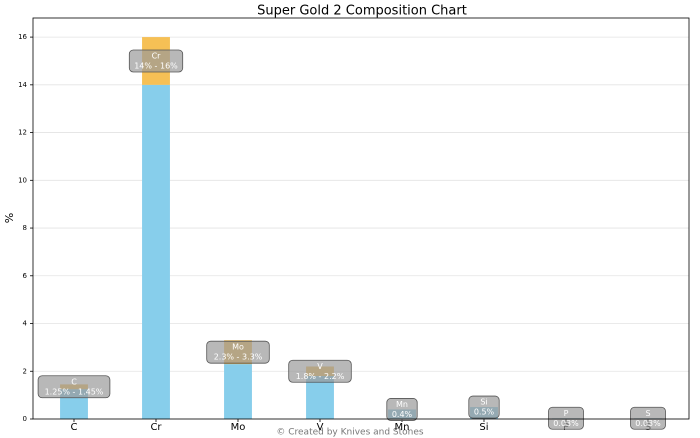  I want to click on annotation: S0.03%, so click(648, 418).